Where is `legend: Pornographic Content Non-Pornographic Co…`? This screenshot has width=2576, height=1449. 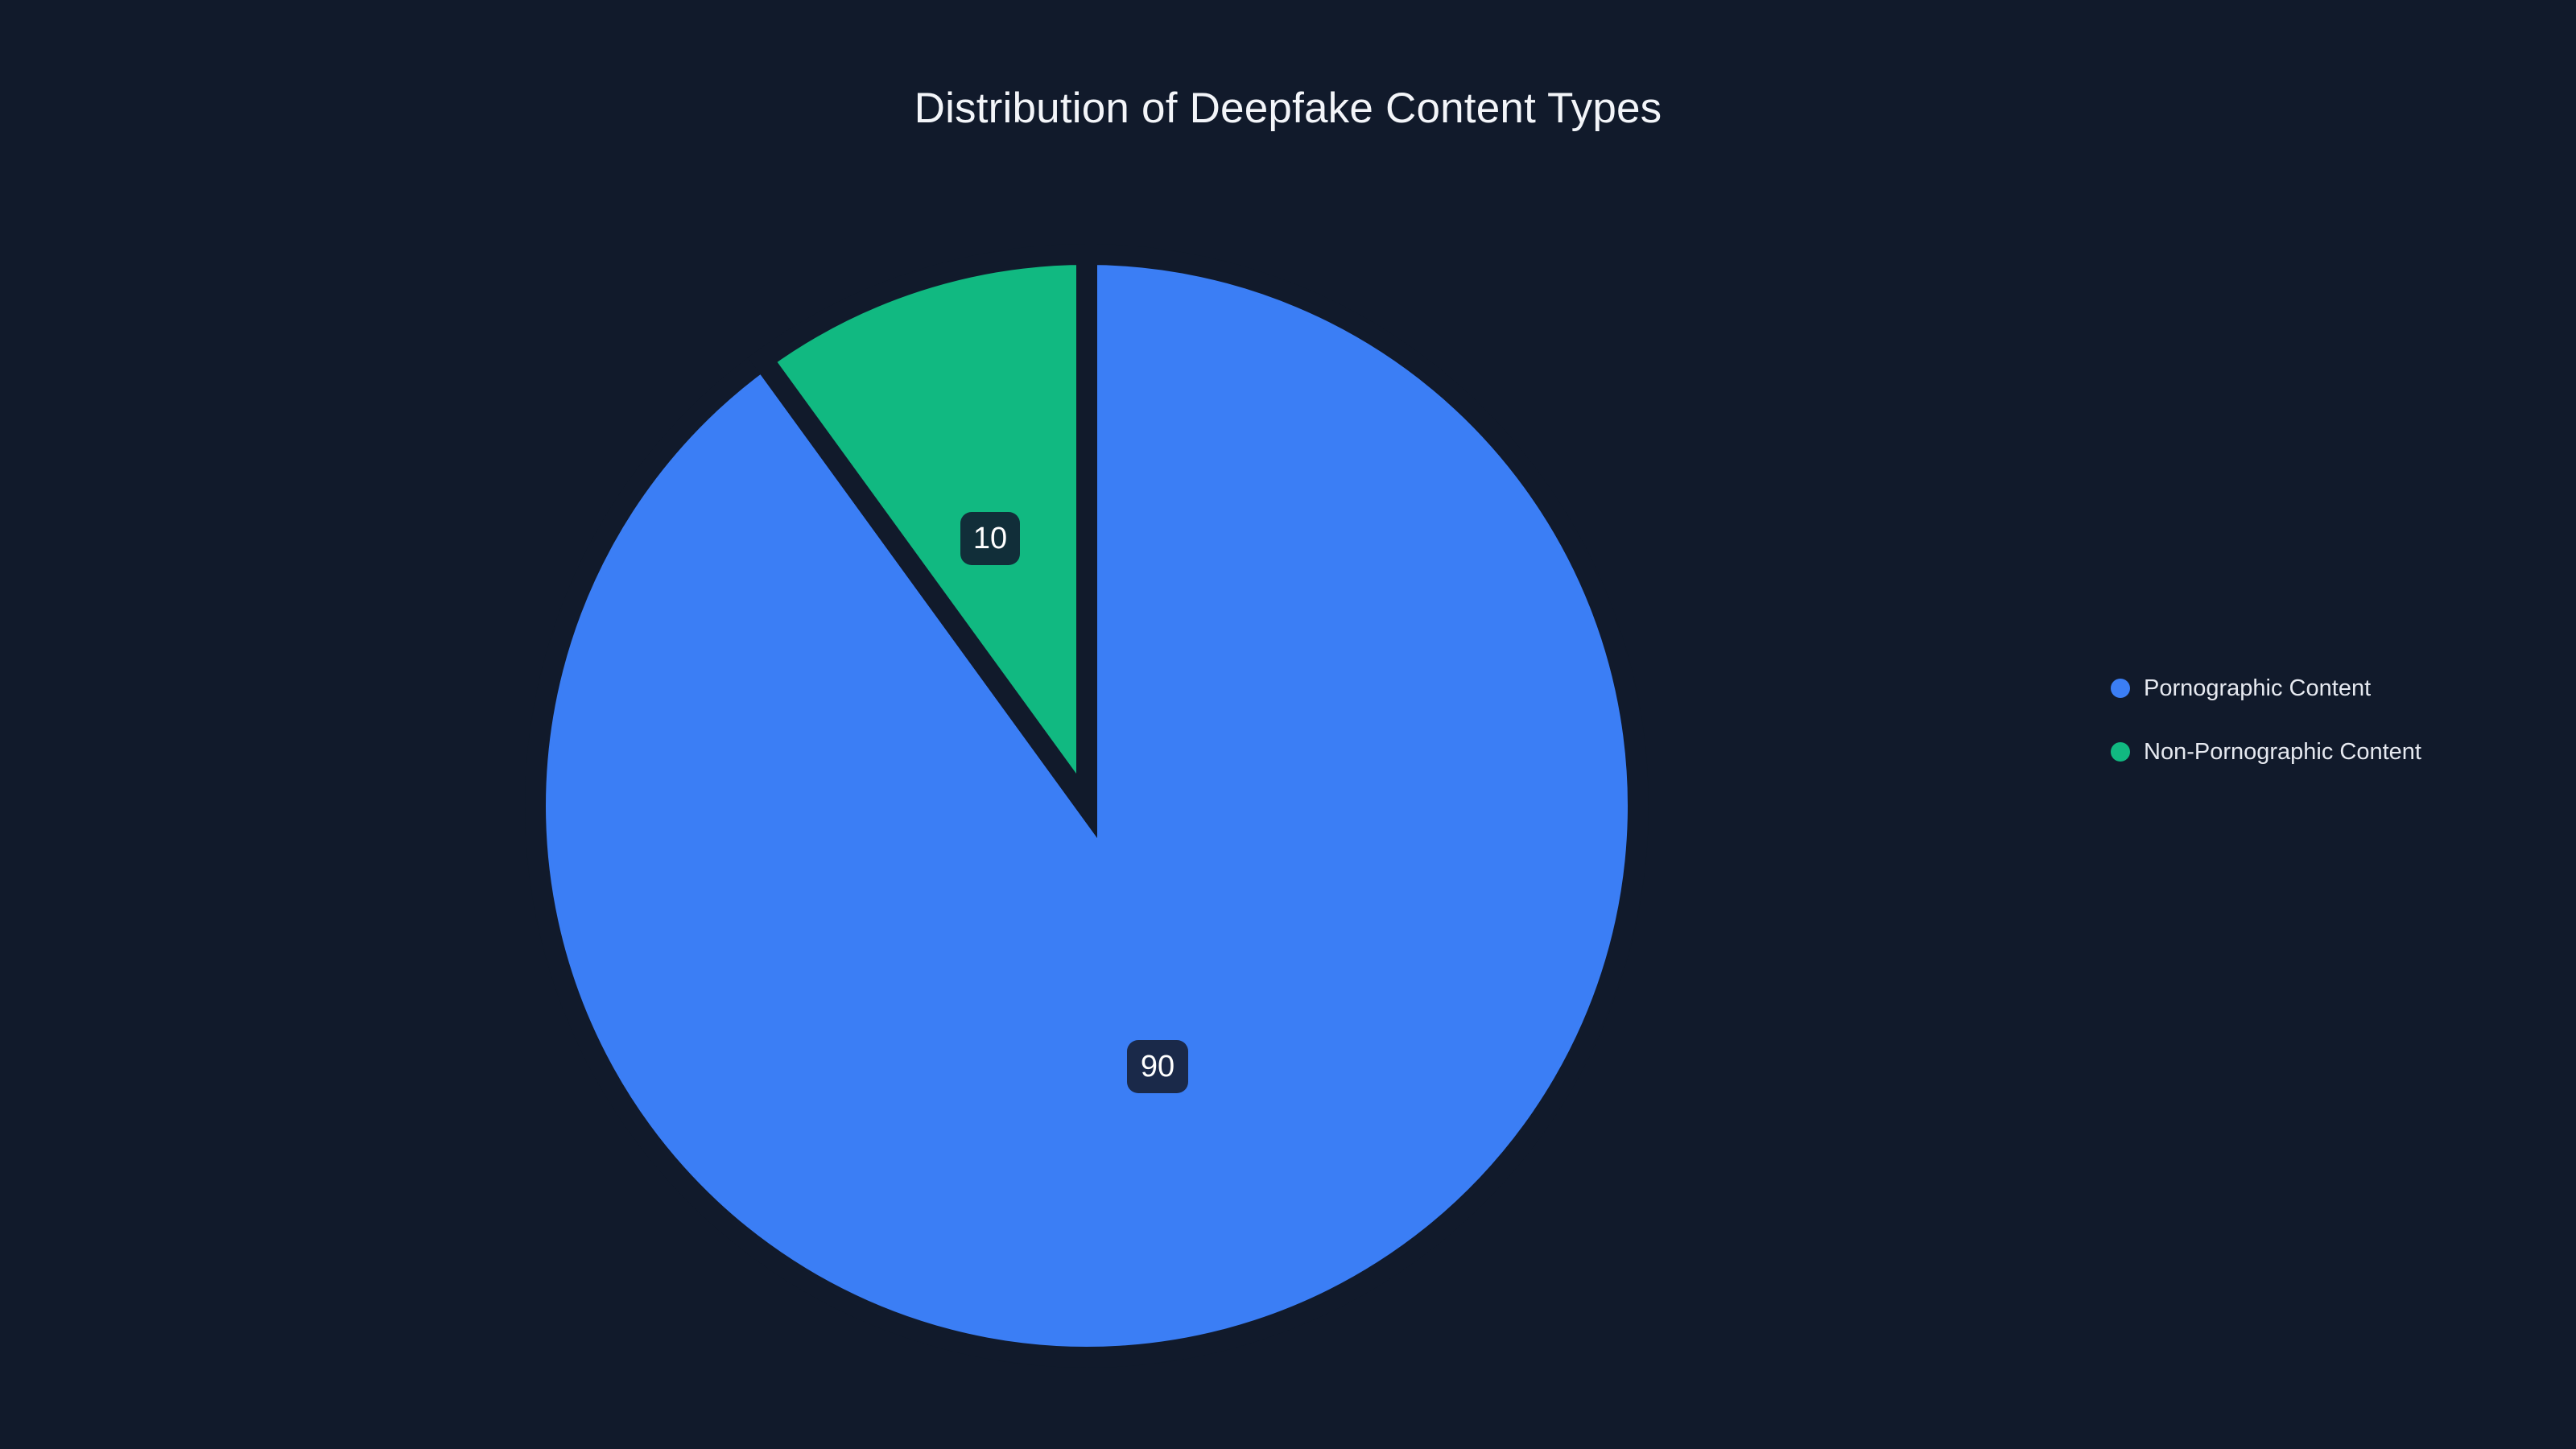
legend: Pornographic Content Non-Pornographic Co… is located at coordinates (2266, 720).